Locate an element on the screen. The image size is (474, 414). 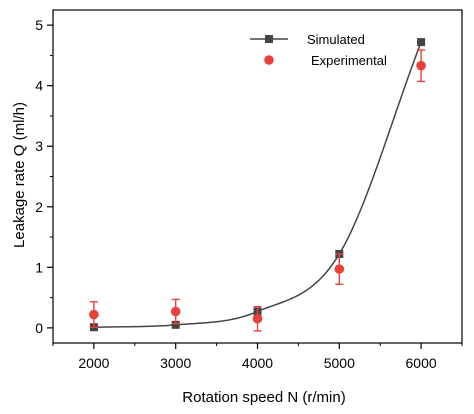
x-tick-label: 4000 is located at coordinates (257, 363).